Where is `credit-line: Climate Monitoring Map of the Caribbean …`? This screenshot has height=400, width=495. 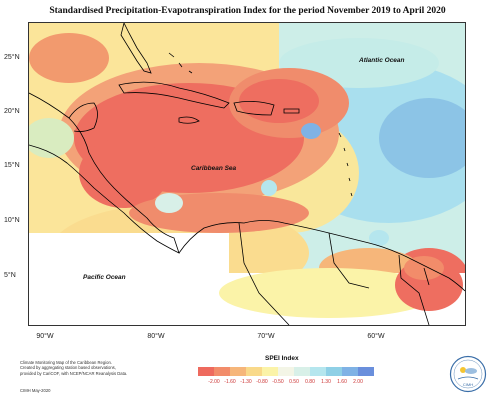
credit-line: Climate Monitoring Map of the Caribbean … is located at coordinates (66, 362).